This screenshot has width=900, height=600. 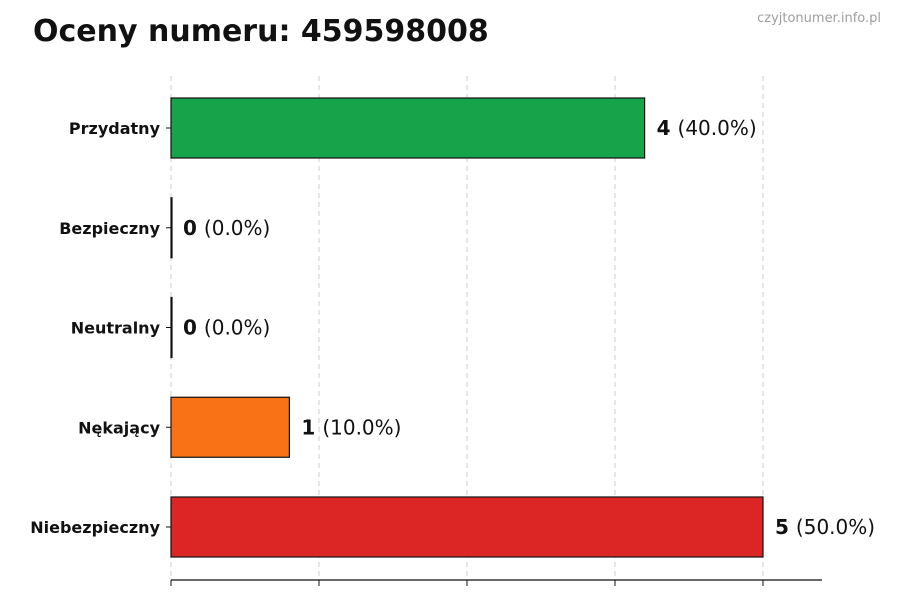 I want to click on category-label: Przydatny, so click(x=115, y=128).